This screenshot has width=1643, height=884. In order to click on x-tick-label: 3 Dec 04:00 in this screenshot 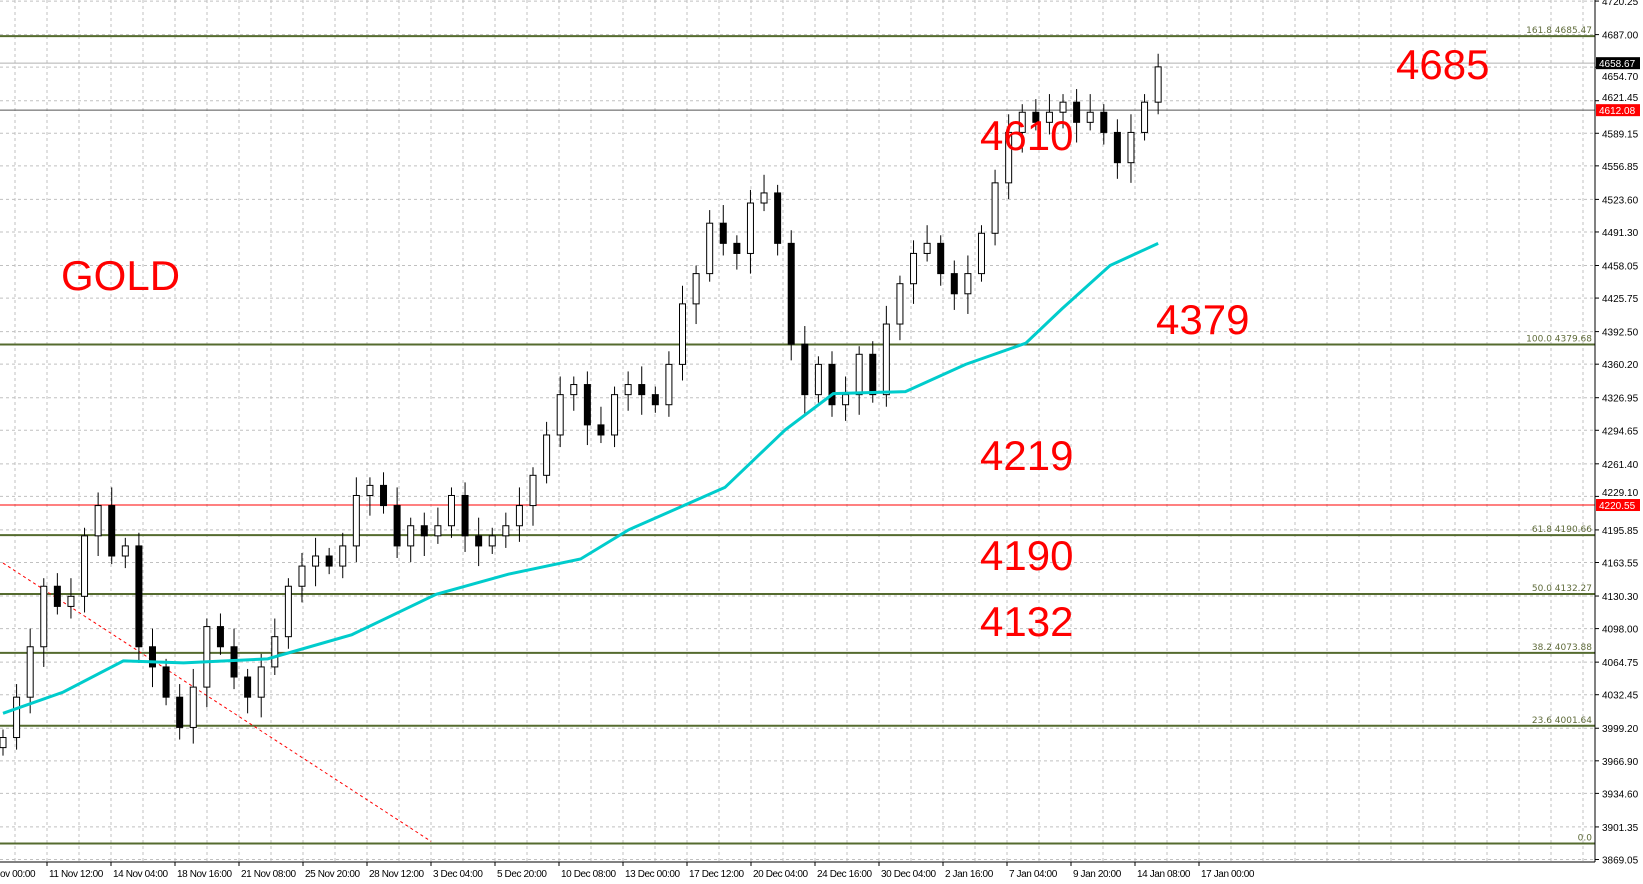, I will do `click(458, 874)`.